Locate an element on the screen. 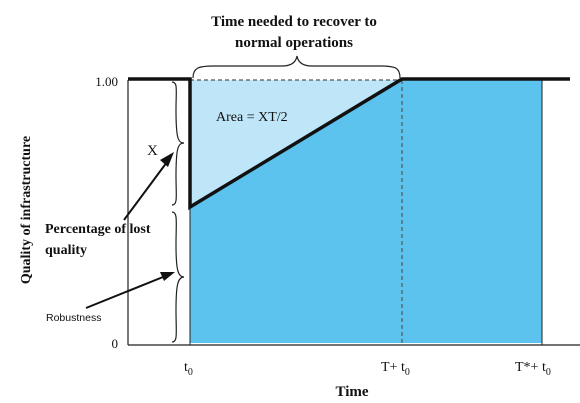 Image resolution: width=580 pixels, height=403 pixels. title-line-1: Time needed to recover to is located at coordinates (294, 22).